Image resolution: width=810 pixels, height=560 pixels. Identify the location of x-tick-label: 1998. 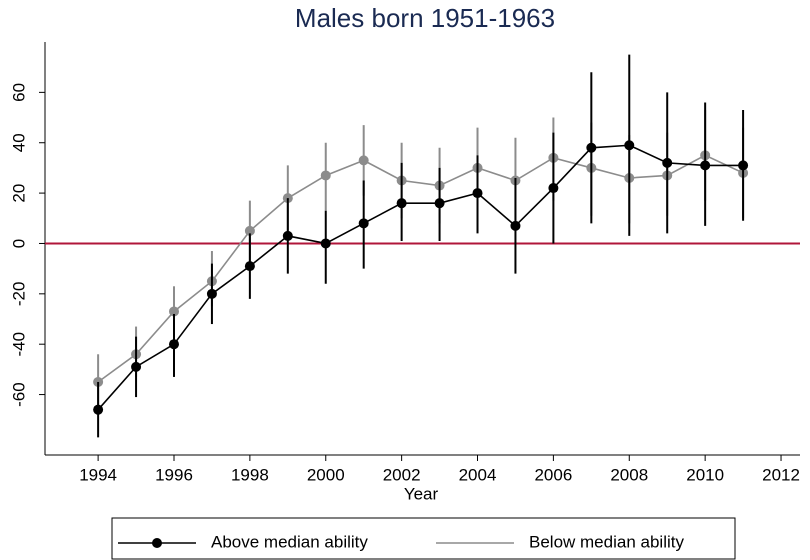
(250, 474).